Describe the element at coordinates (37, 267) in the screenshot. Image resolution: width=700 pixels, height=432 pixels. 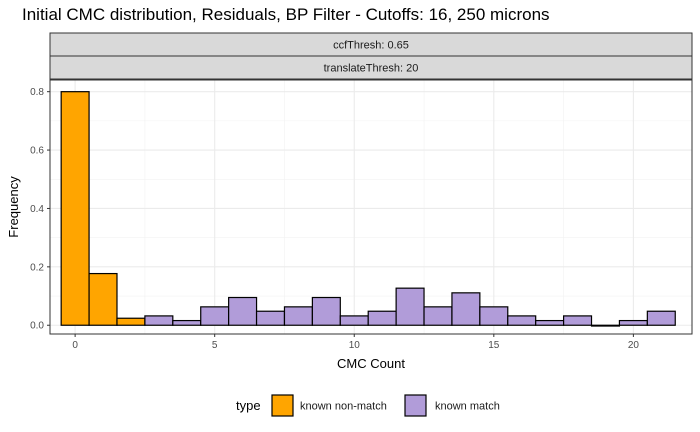
I see `y-tick-label: 0.2` at that location.